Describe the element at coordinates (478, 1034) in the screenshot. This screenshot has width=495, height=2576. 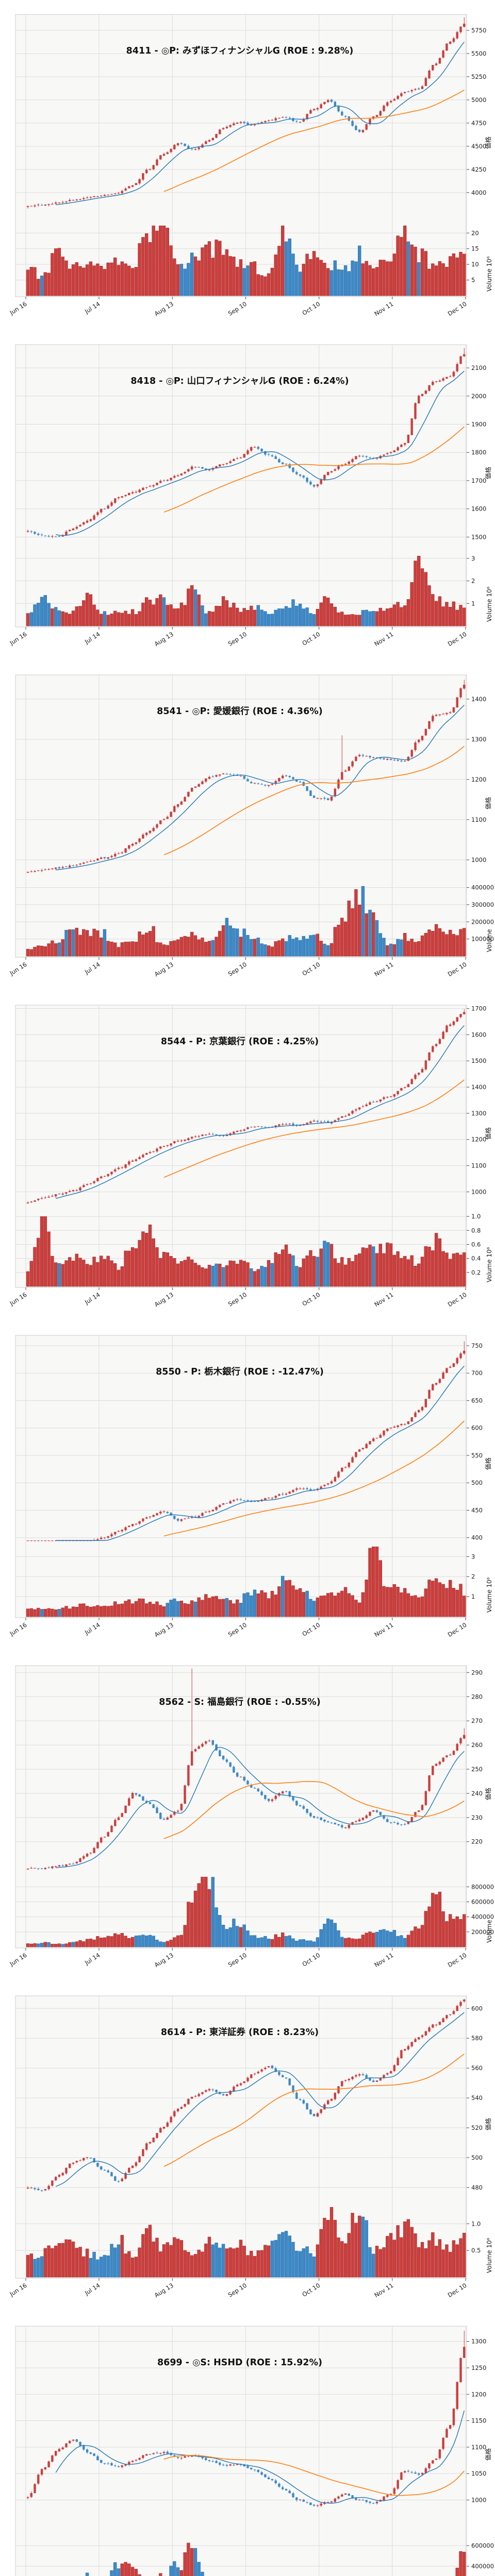
I see `svg-text: 1600` at that location.